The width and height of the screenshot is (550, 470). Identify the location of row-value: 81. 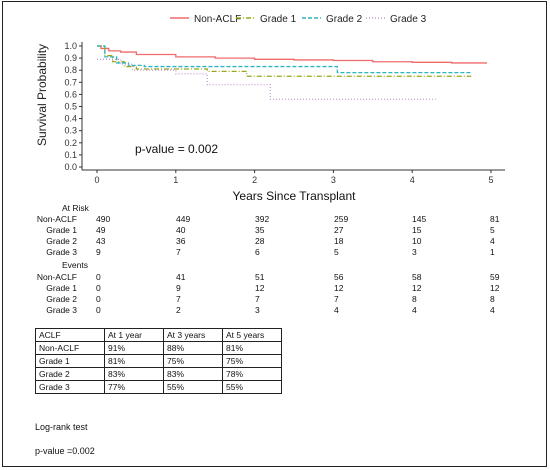
(495, 219).